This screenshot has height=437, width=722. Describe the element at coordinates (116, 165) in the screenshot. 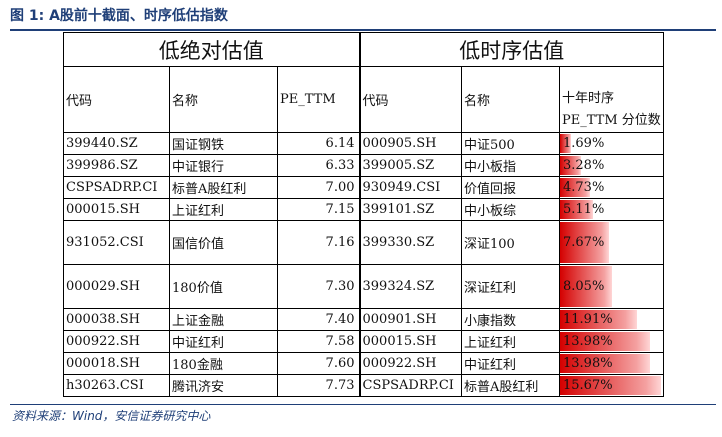

I see `index-code: 399986.SZ` at that location.